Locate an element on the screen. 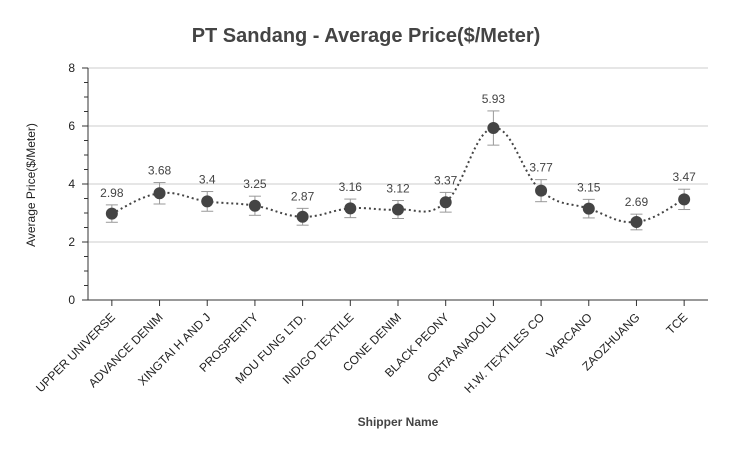 The image size is (731, 457). y-tick-label: 0 is located at coordinates (71, 300).